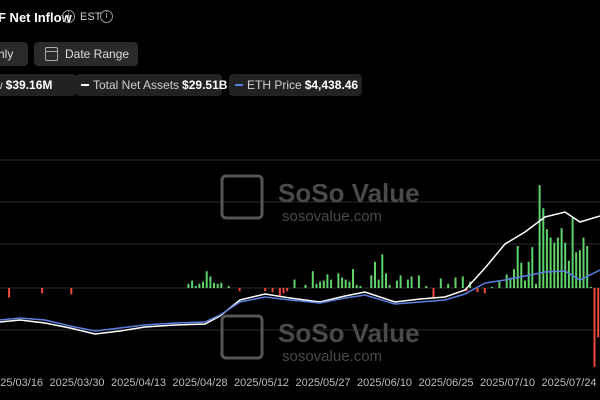 The width and height of the screenshot is (600, 400). I want to click on x-tick-label: 2025/06/25, so click(446, 383).